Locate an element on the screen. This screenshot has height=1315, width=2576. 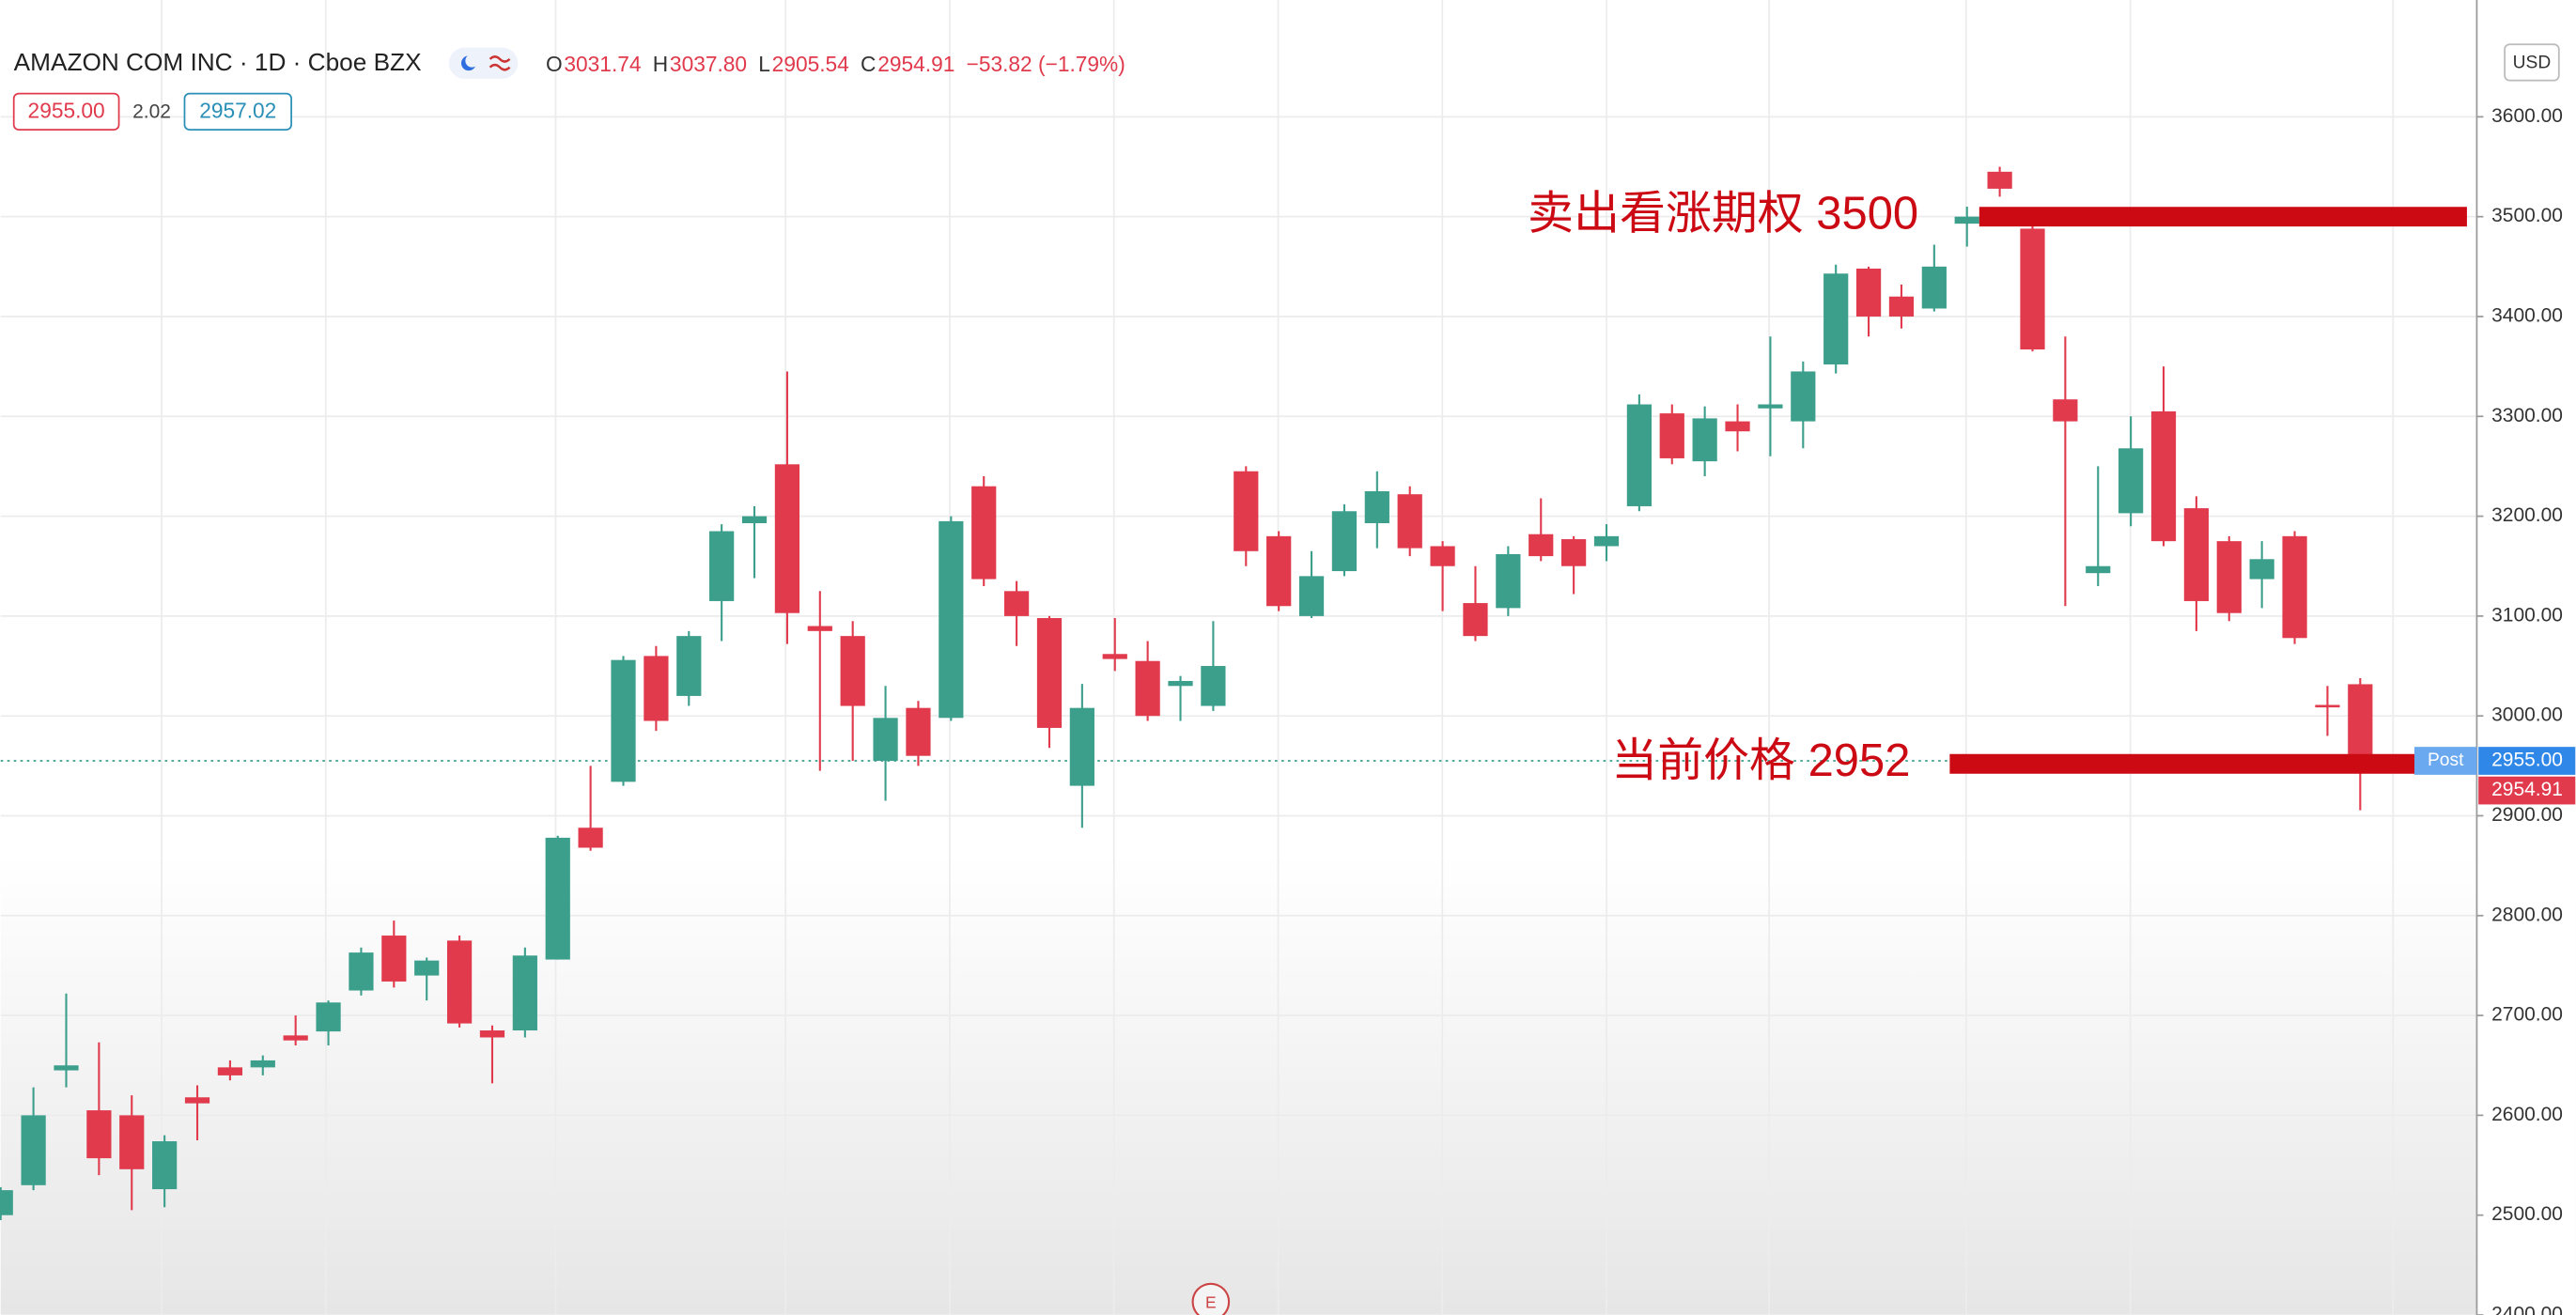
y-tick-label: 3400.00 is located at coordinates (2527, 316).